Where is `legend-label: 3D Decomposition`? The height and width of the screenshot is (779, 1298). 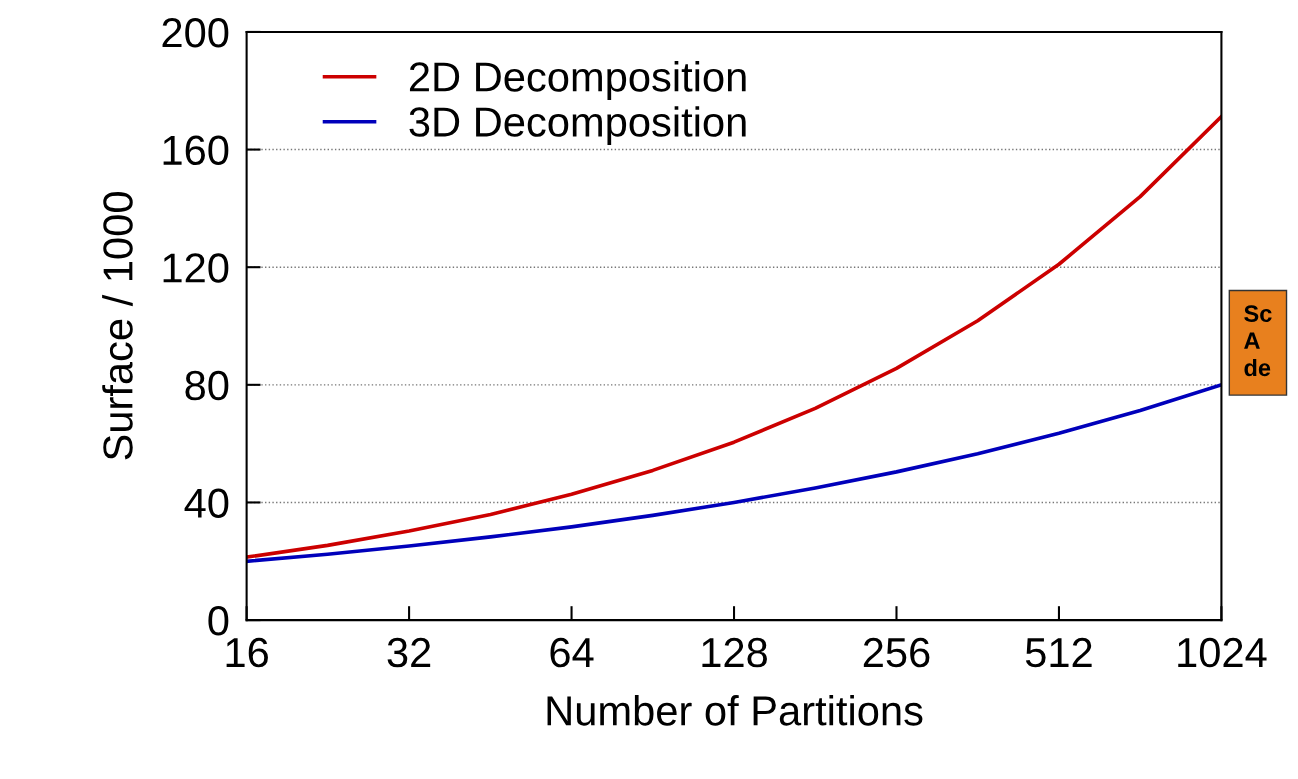 legend-label: 3D Decomposition is located at coordinates (577, 126).